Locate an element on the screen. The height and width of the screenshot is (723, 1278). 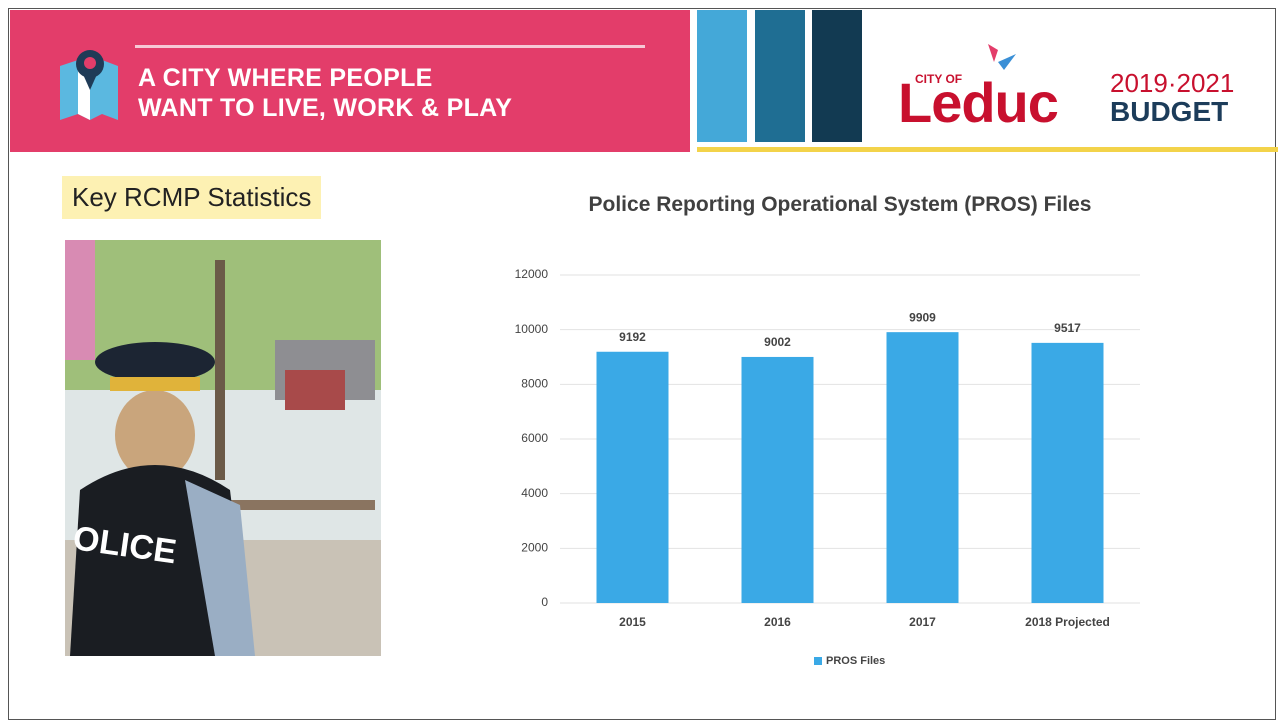
data-label: 9517 is located at coordinates (1067, 328).